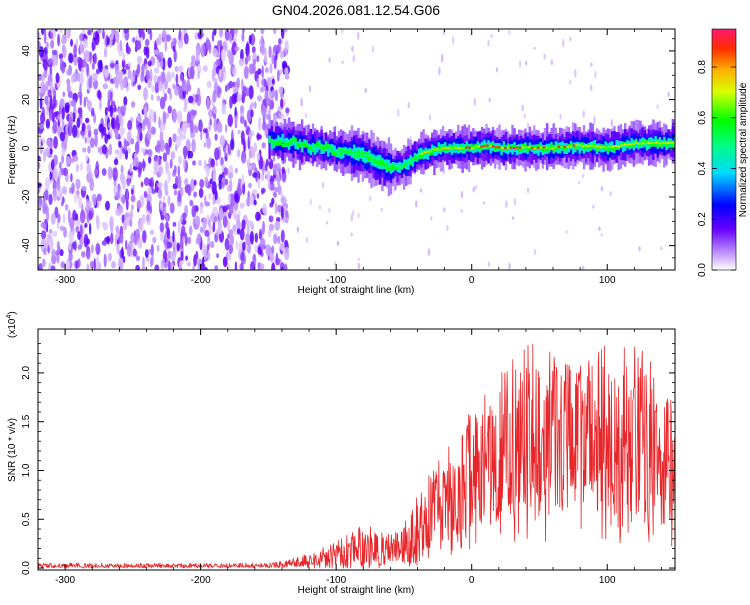  Describe the element at coordinates (702, 67) in the screenshot. I see `colorbar-tick-label: 0.8` at that location.